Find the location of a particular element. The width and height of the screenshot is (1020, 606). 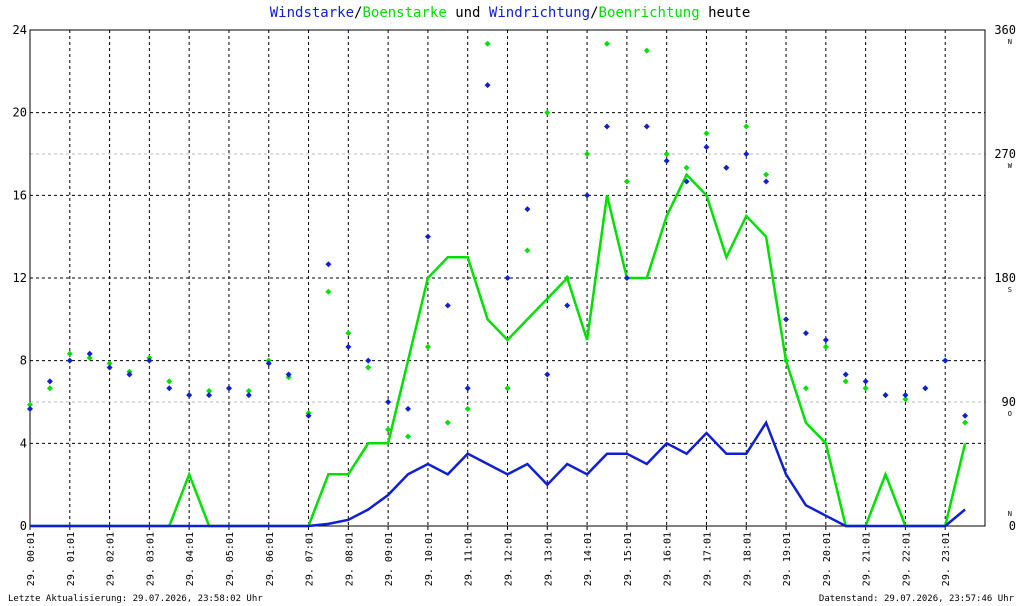

y2-tick-label: 270 is located at coordinates (1005, 154).